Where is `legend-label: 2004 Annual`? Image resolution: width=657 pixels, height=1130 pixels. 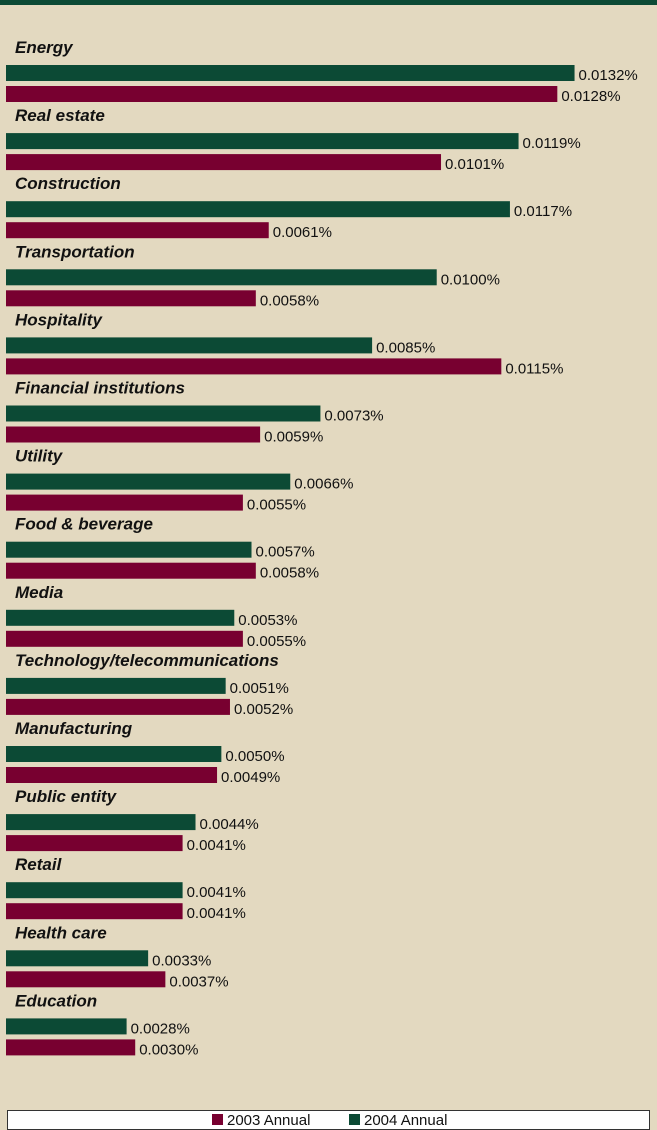 legend-label: 2004 Annual is located at coordinates (405, 1120).